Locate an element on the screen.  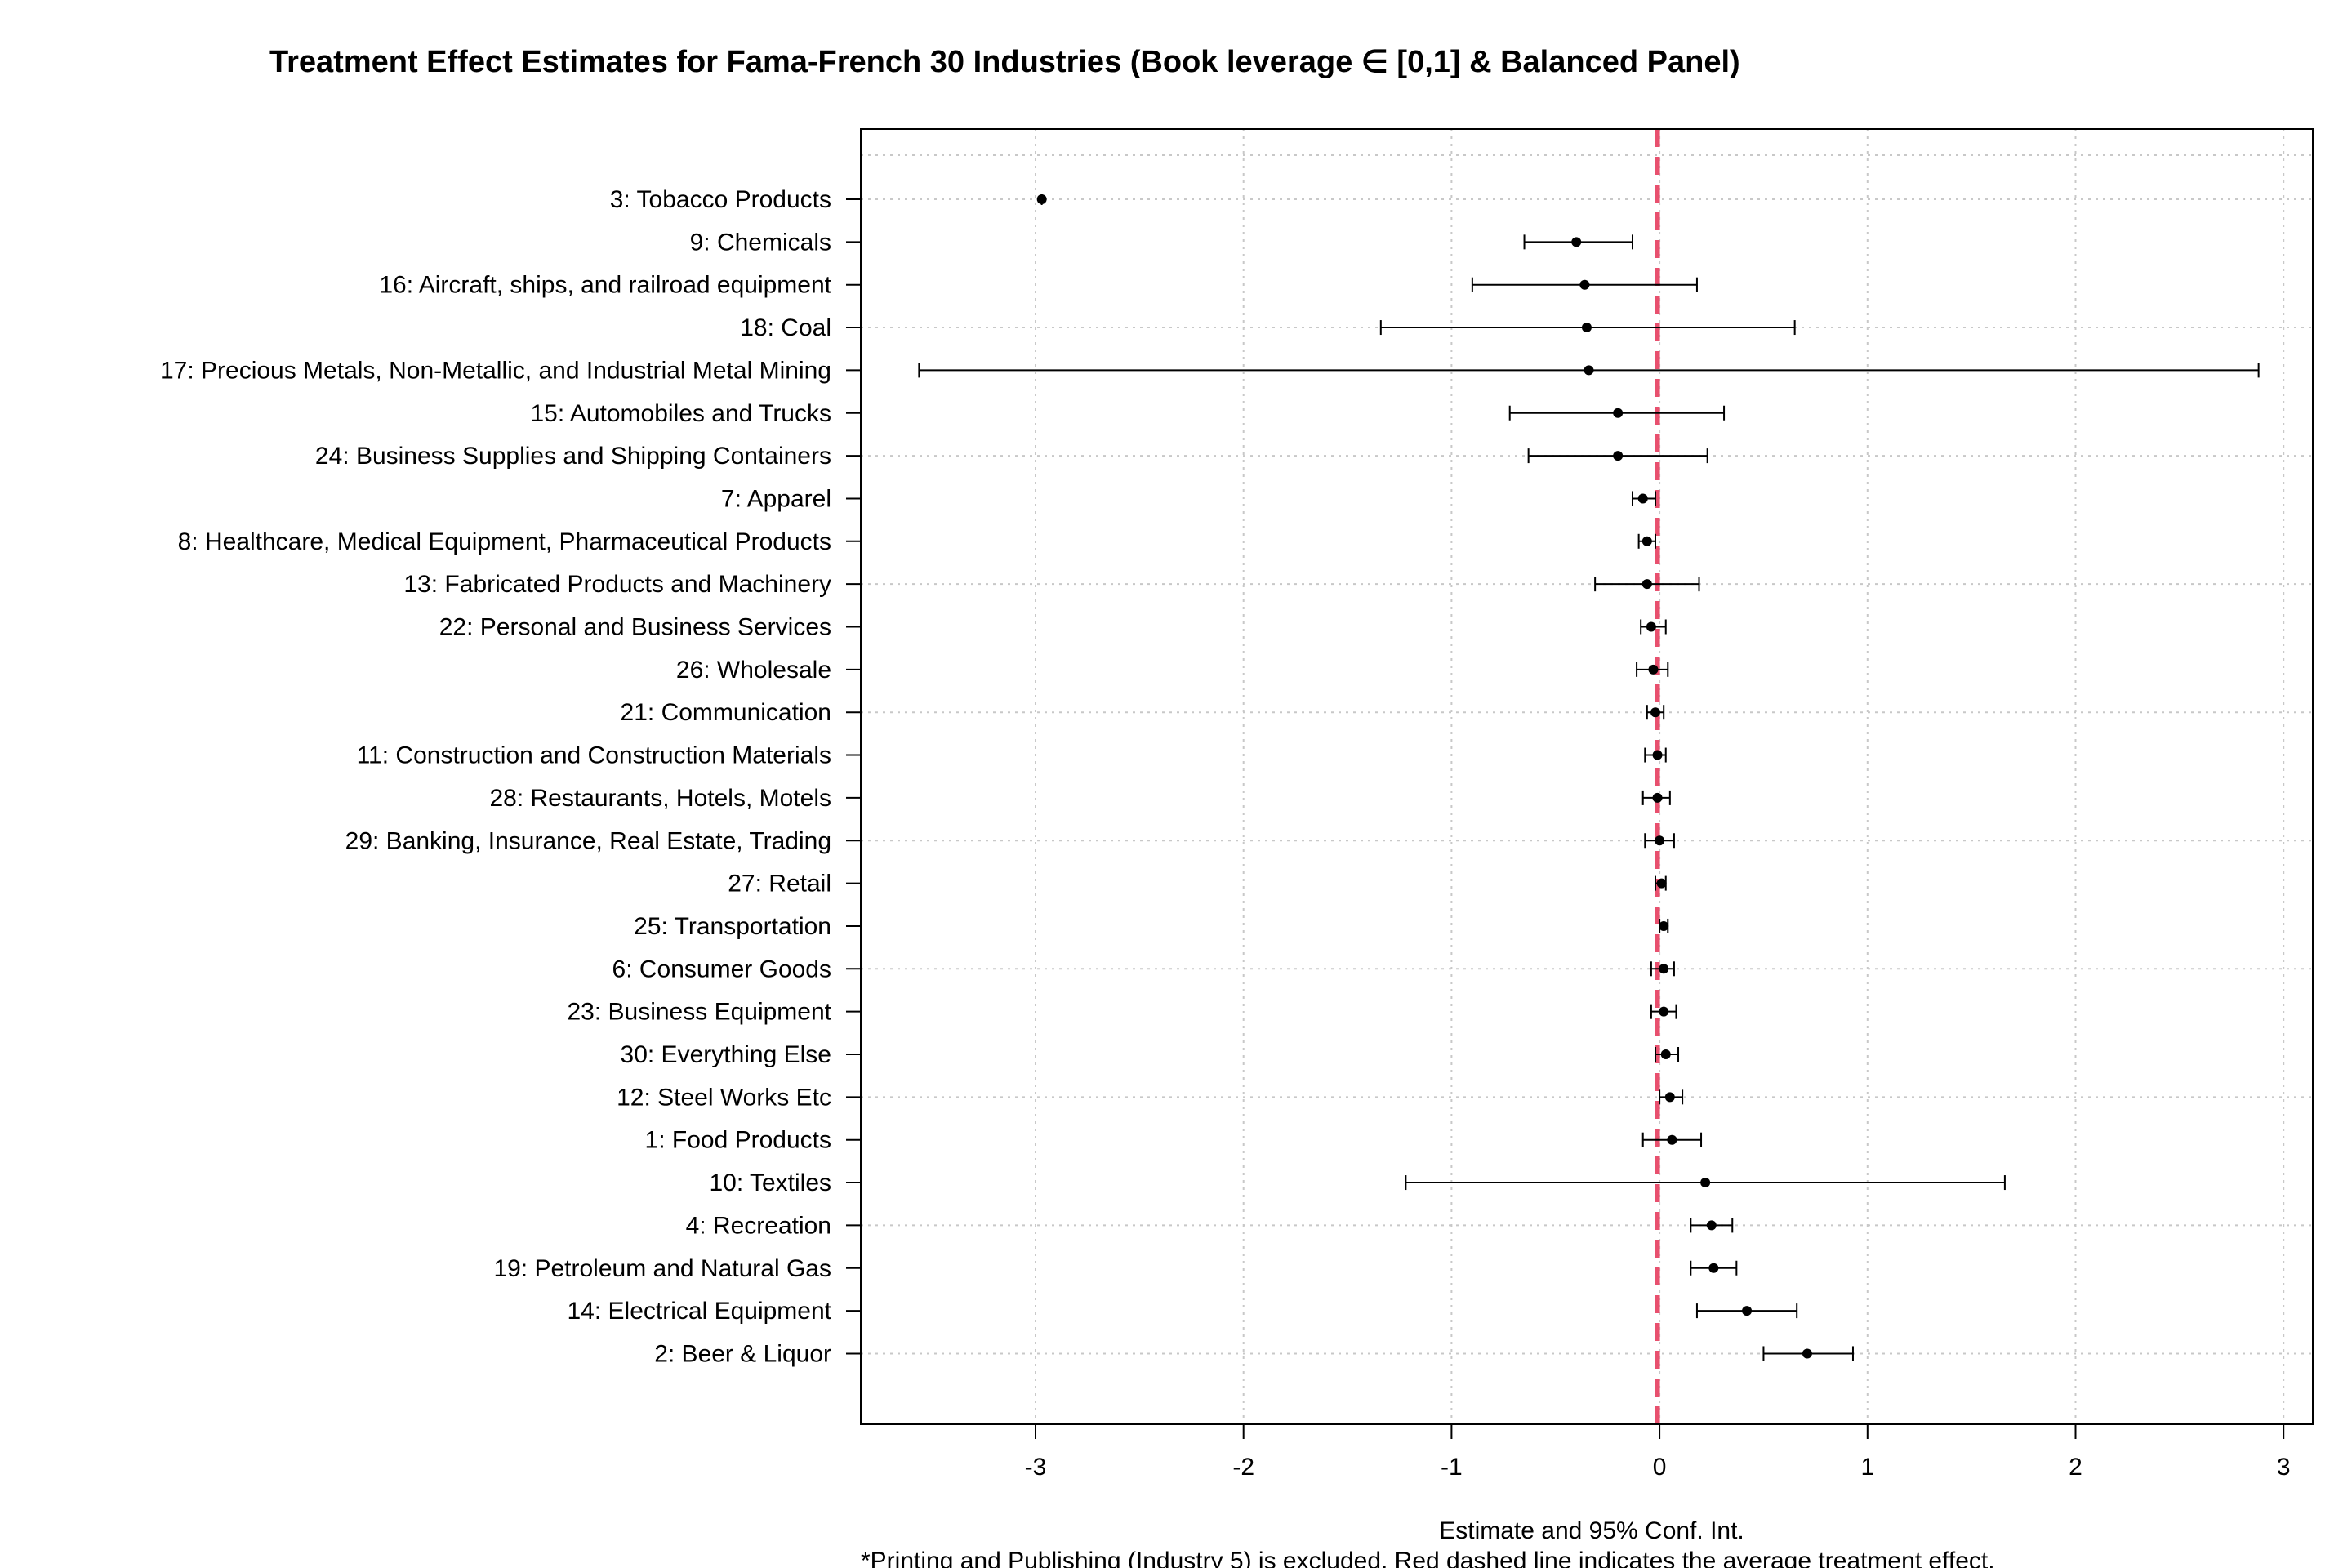
y-tick-label-19: 23: Business Equipment is located at coordinates (699, 1012).